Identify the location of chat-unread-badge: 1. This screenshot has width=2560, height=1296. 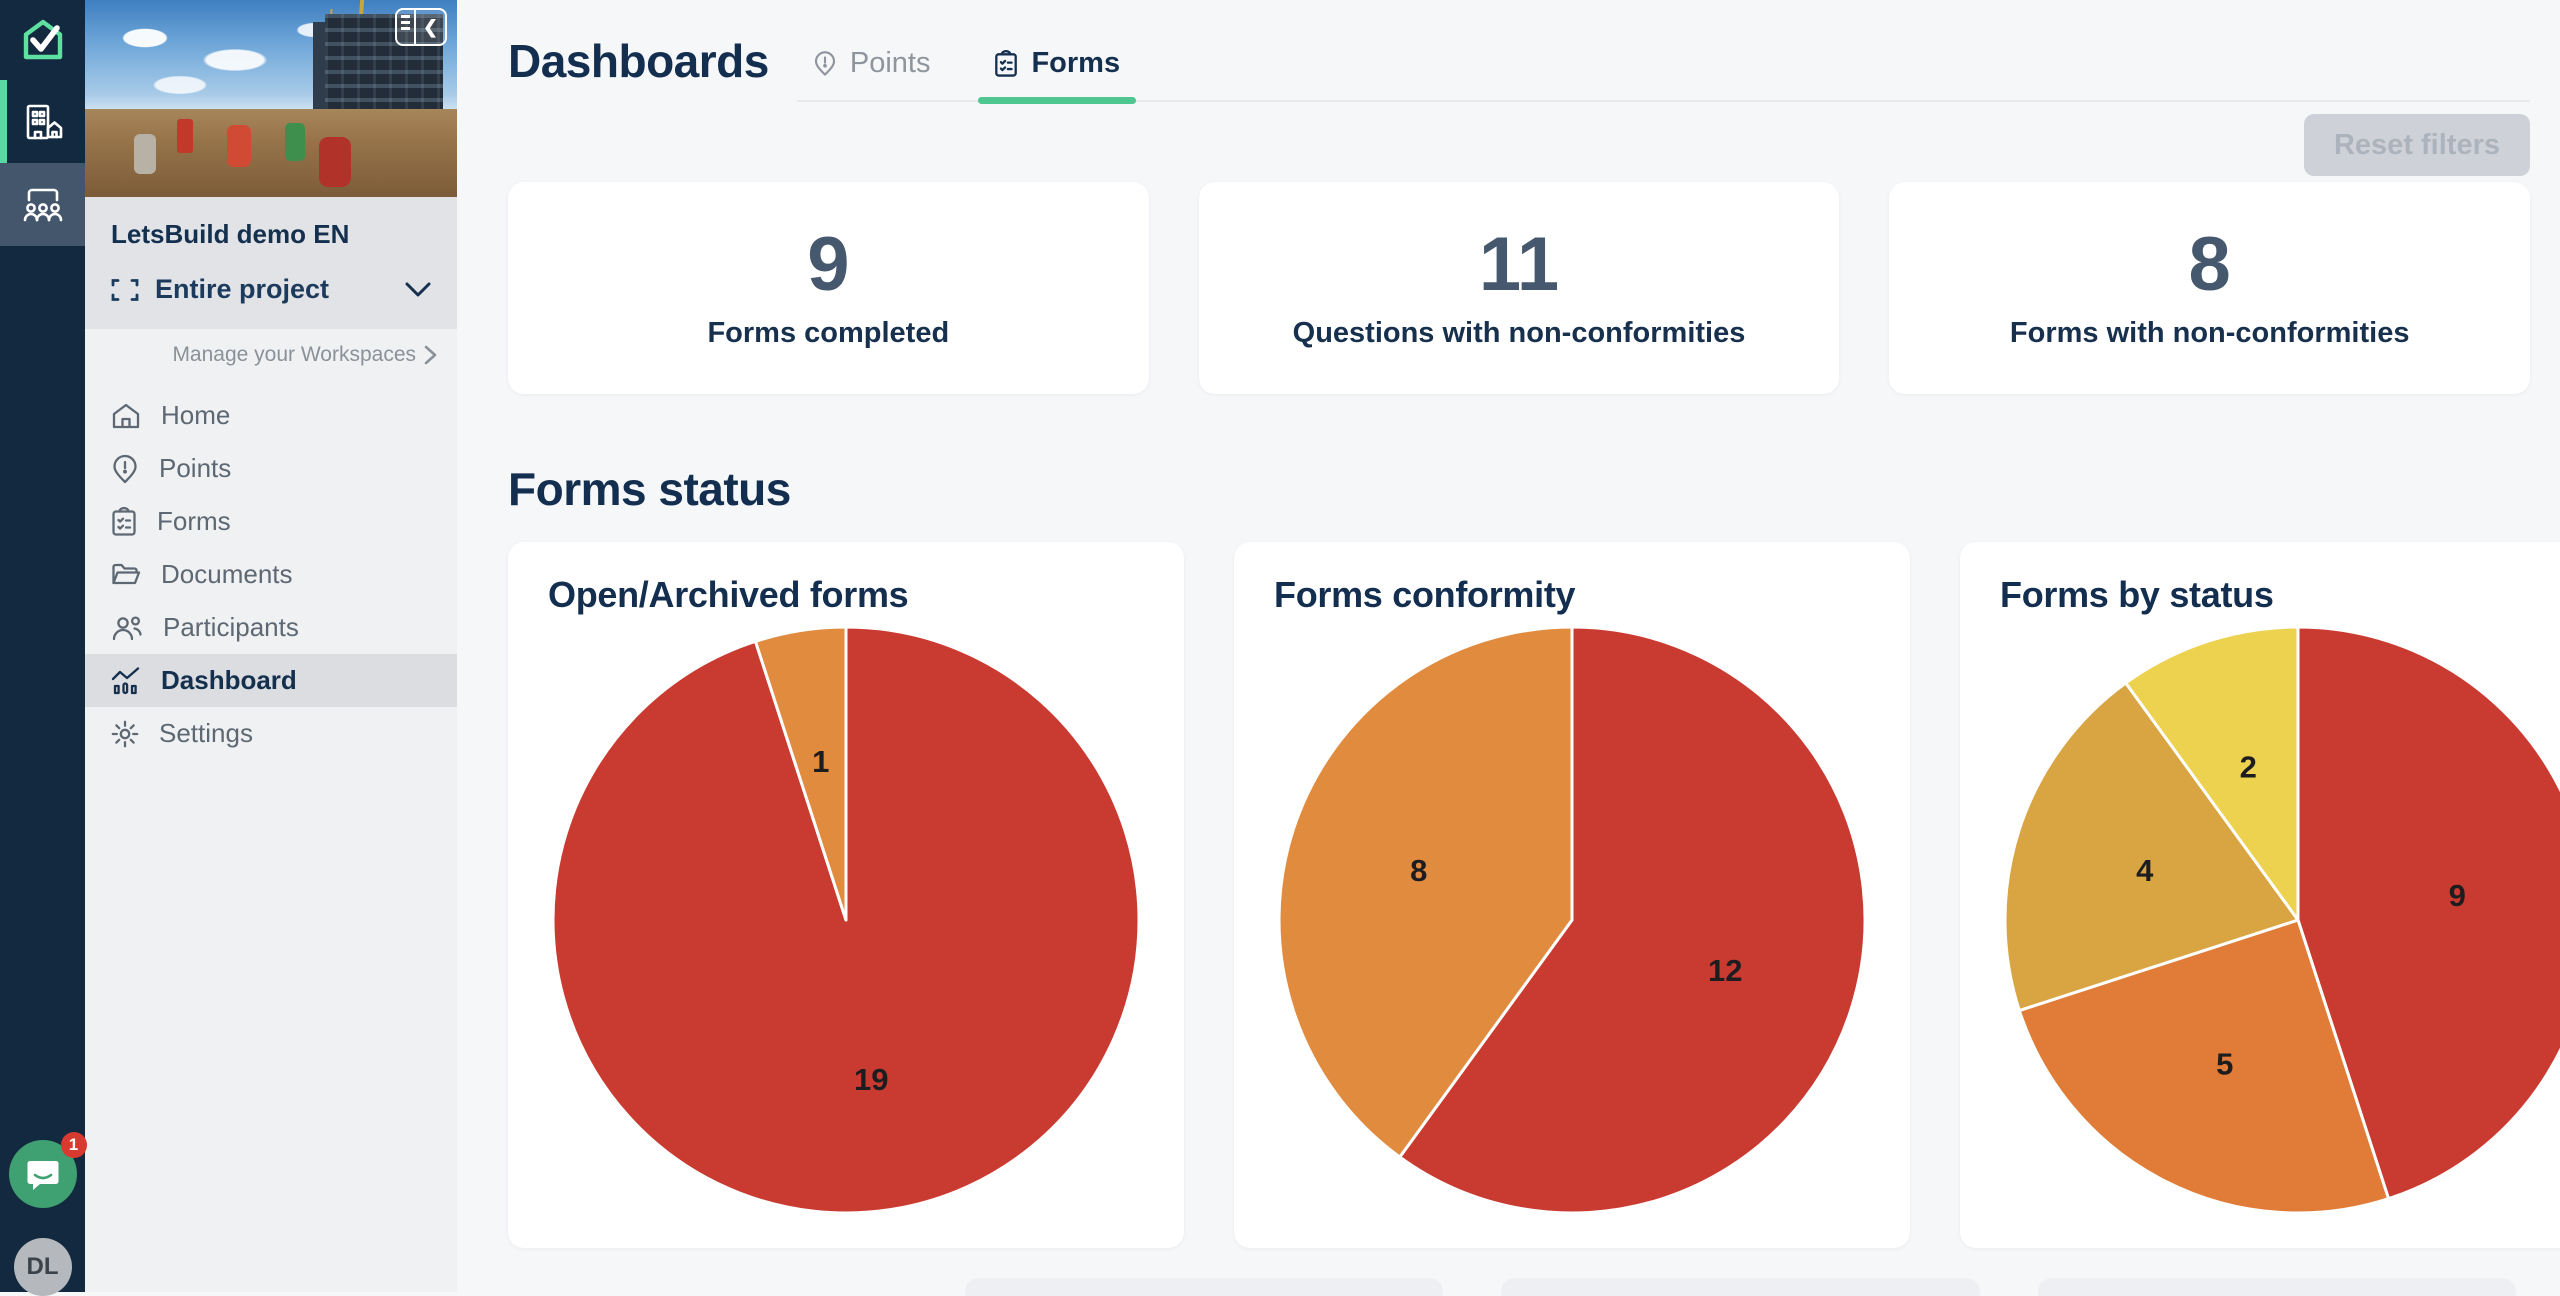
(73, 1145).